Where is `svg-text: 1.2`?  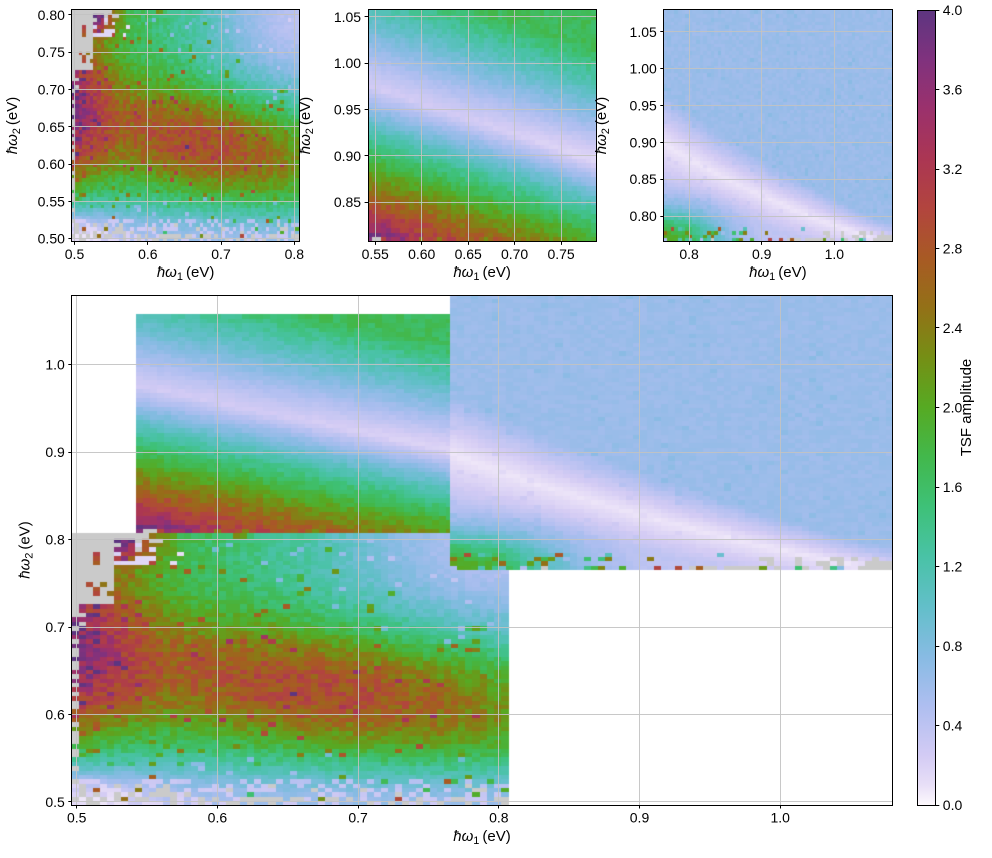
svg-text: 1.2 is located at coordinates (953, 567).